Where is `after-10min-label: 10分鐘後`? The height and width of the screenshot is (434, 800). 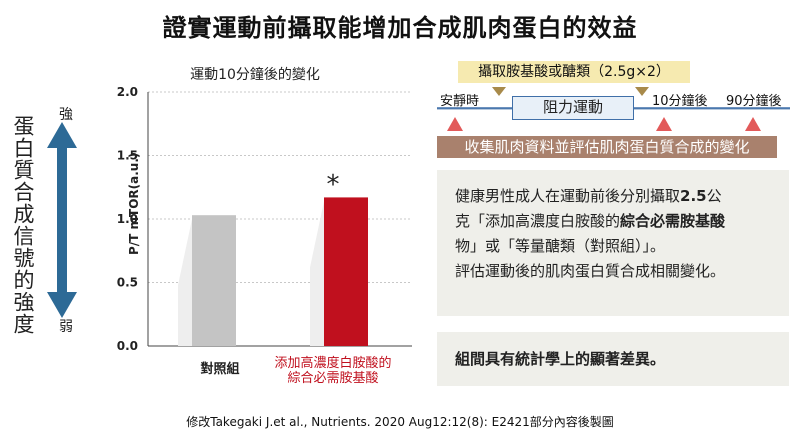 after-10min-label: 10分鐘後 is located at coordinates (680, 101).